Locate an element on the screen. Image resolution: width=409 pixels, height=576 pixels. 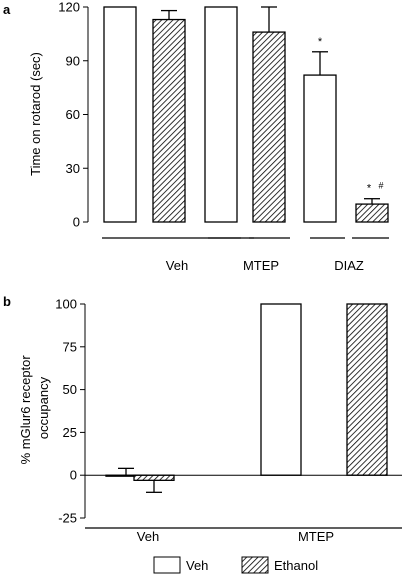
panel-b-group-label-veh: Veh is located at coordinates (148, 536).